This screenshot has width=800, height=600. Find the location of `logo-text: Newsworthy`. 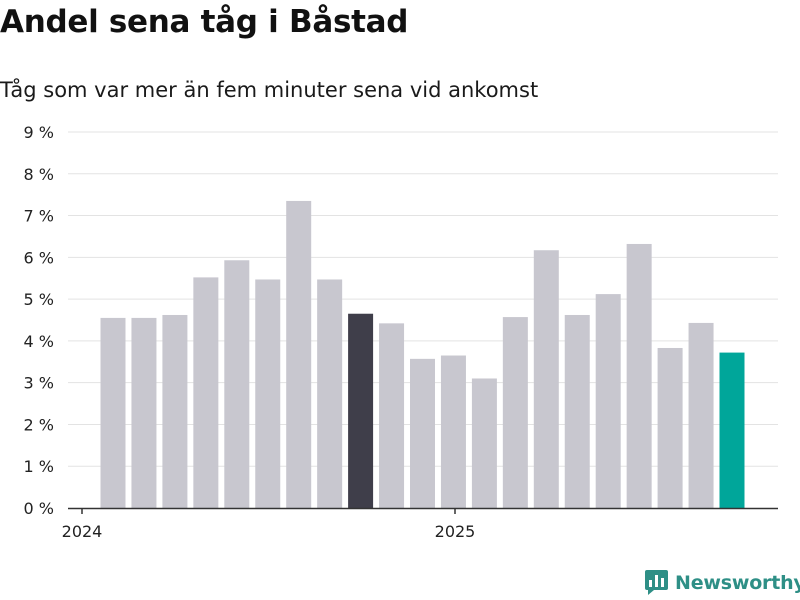

logo-text: Newsworthy is located at coordinates (737, 582).